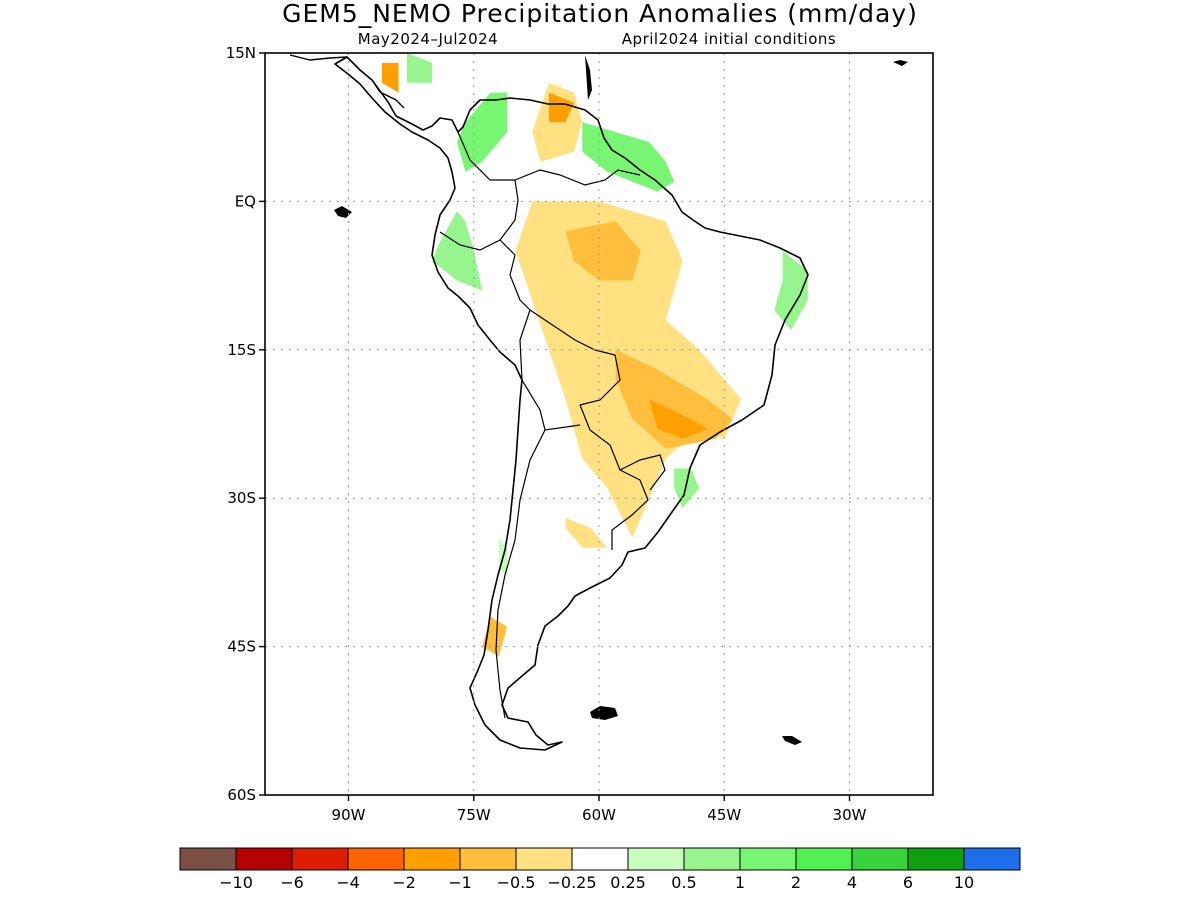 The width and height of the screenshot is (1200, 900). Describe the element at coordinates (964, 882) in the screenshot. I see `colorbar-label: 10` at that location.